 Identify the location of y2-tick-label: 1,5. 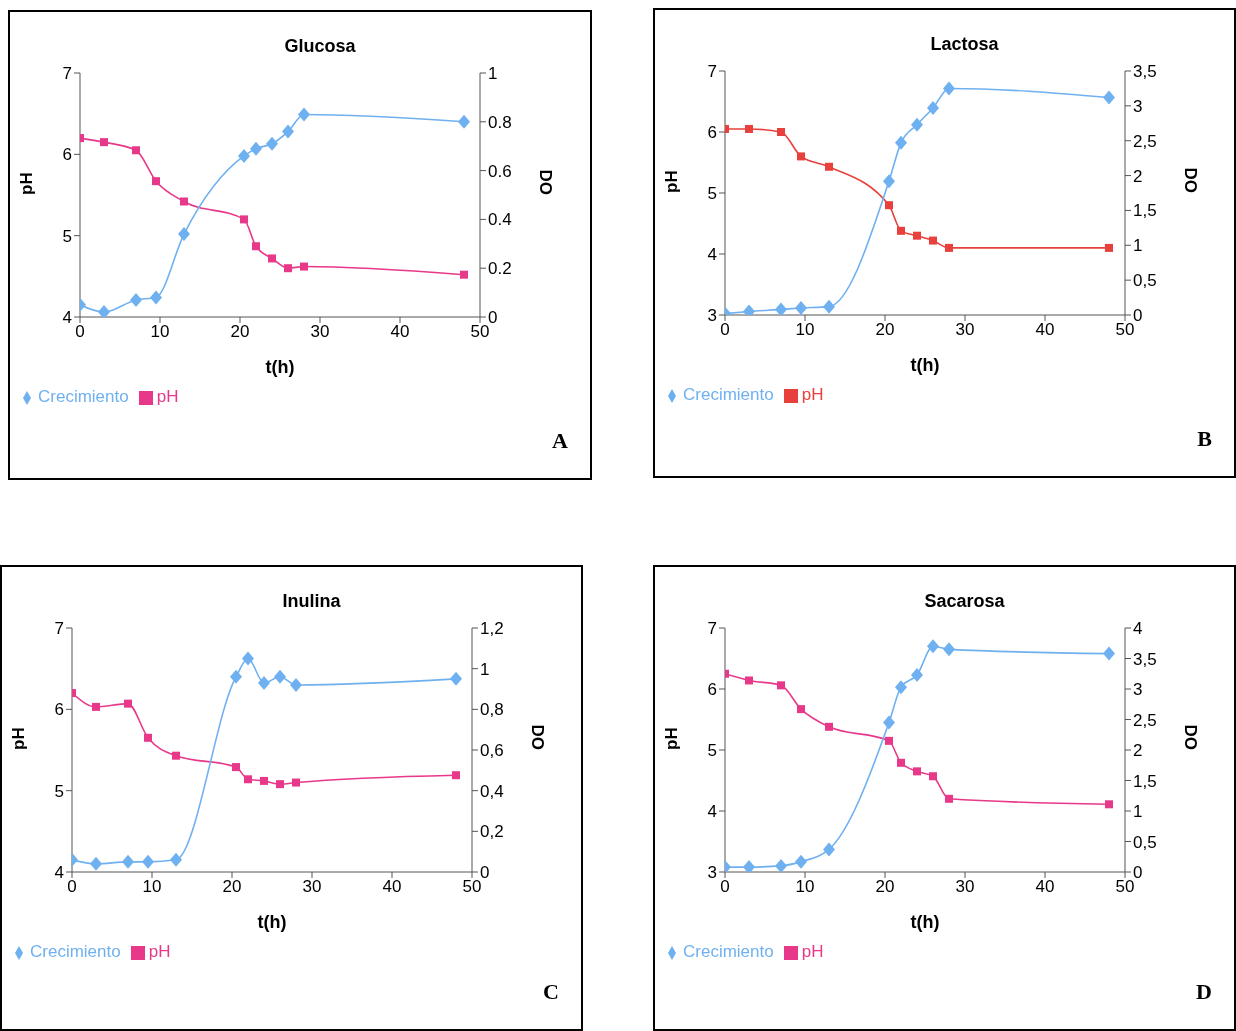
(1145, 211).